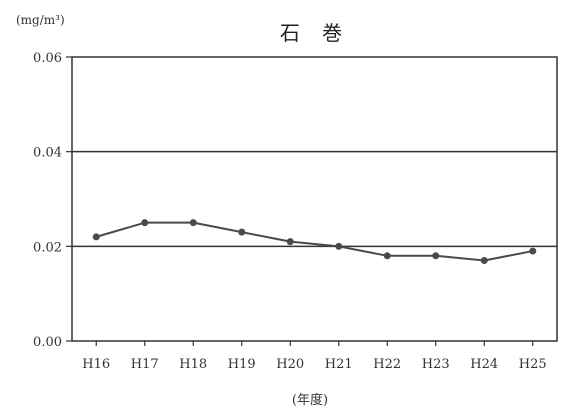 The height and width of the screenshot is (416, 564). Describe the element at coordinates (310, 400) in the screenshot. I see `x-axis-label: (年度)` at that location.